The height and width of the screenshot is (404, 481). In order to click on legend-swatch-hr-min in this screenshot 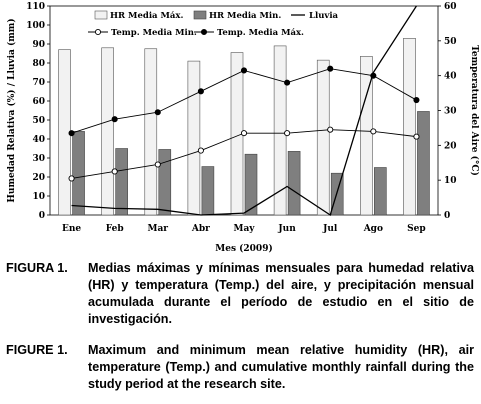, I will do `click(200, 15)`.